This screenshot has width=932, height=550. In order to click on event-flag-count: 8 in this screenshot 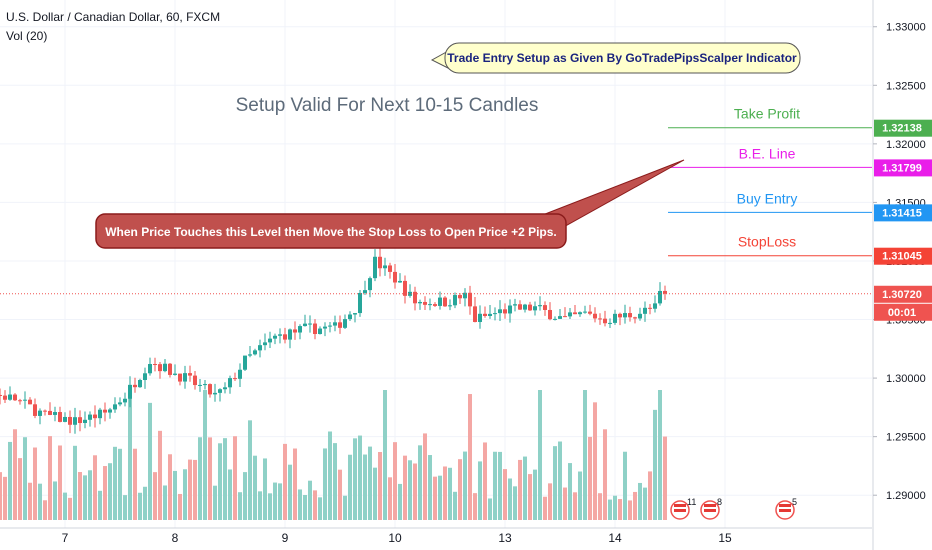, I will do `click(719, 502)`.